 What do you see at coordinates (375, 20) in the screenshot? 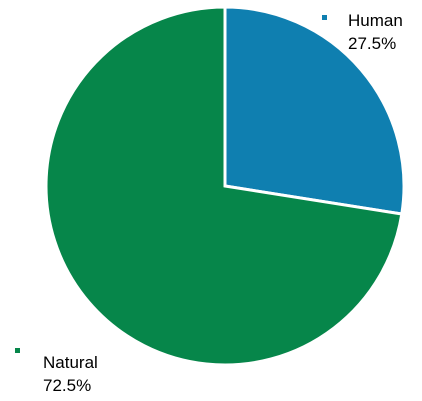
I see `slice-label-human: Human` at bounding box center [375, 20].